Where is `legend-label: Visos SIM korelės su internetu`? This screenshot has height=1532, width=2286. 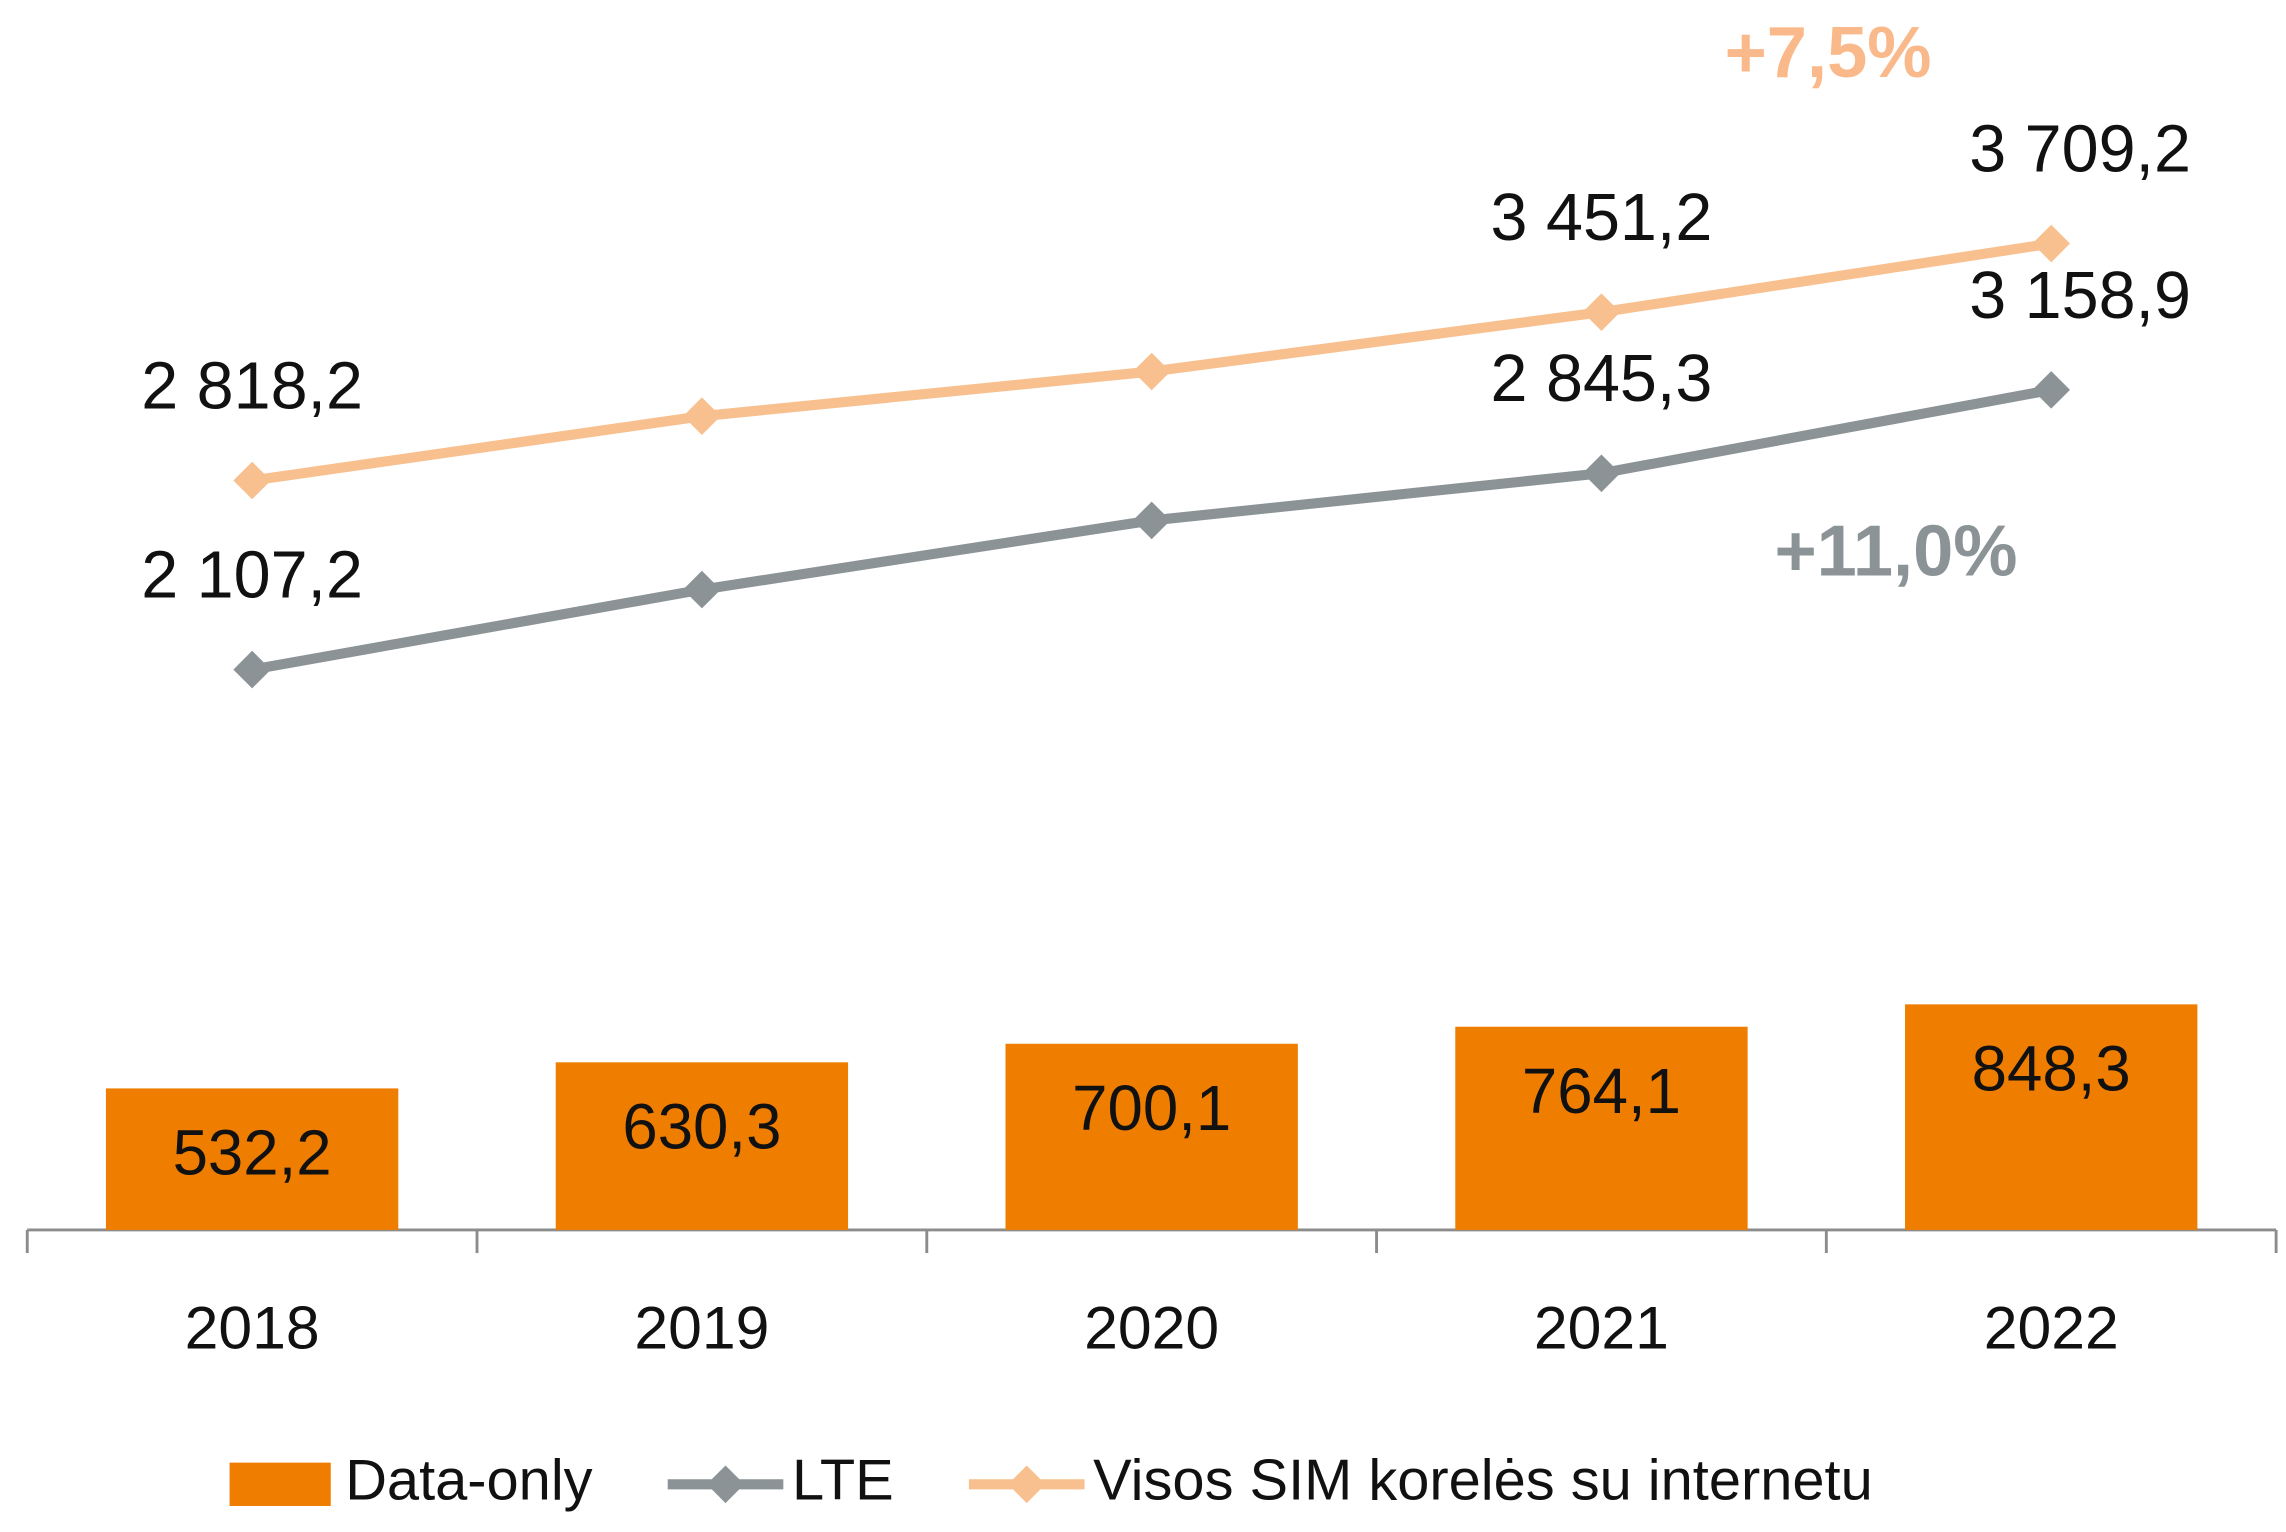
legend-label: Visos SIM korelės su internetu is located at coordinates (1483, 1481).